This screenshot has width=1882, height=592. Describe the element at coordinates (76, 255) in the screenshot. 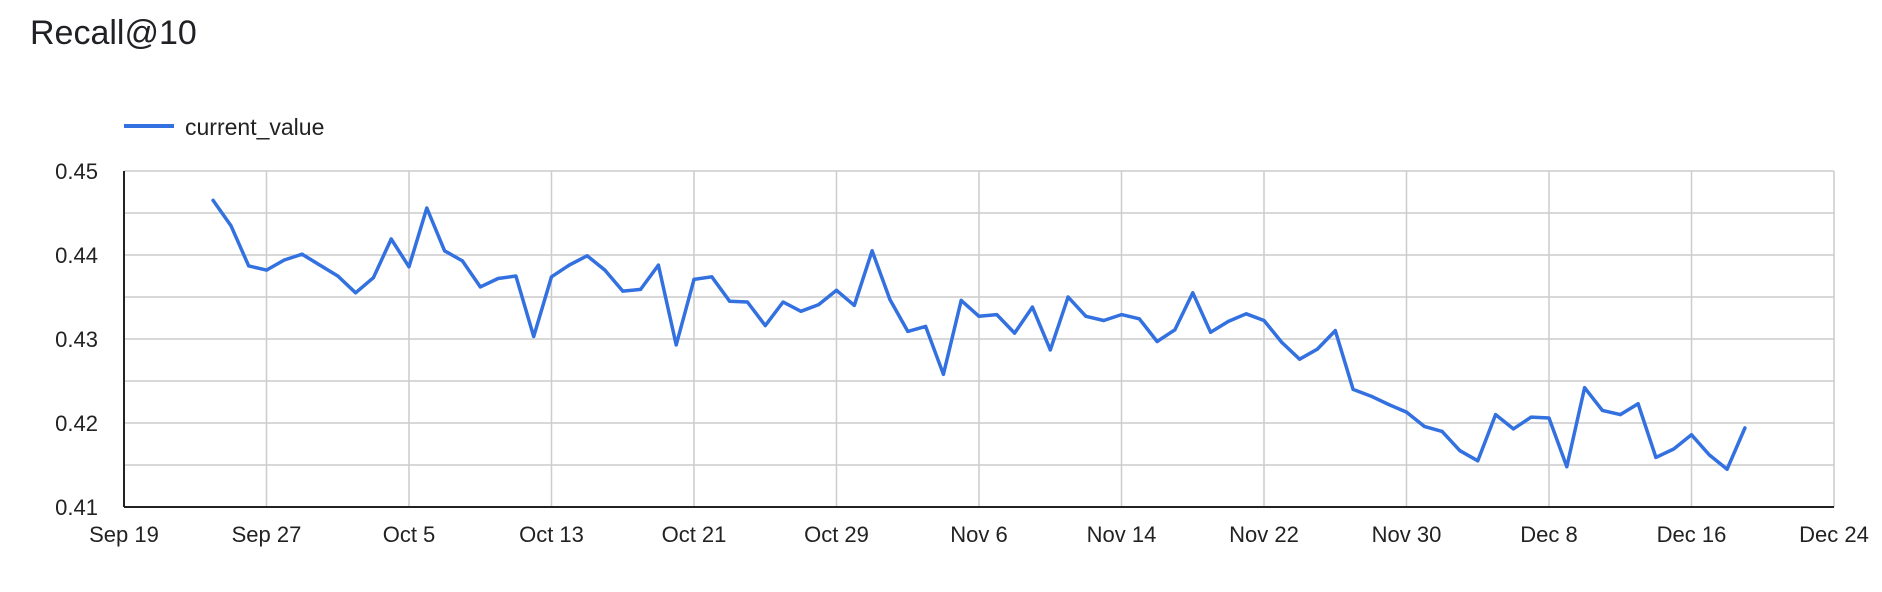

I see `y-tick-label: 0.44` at that location.